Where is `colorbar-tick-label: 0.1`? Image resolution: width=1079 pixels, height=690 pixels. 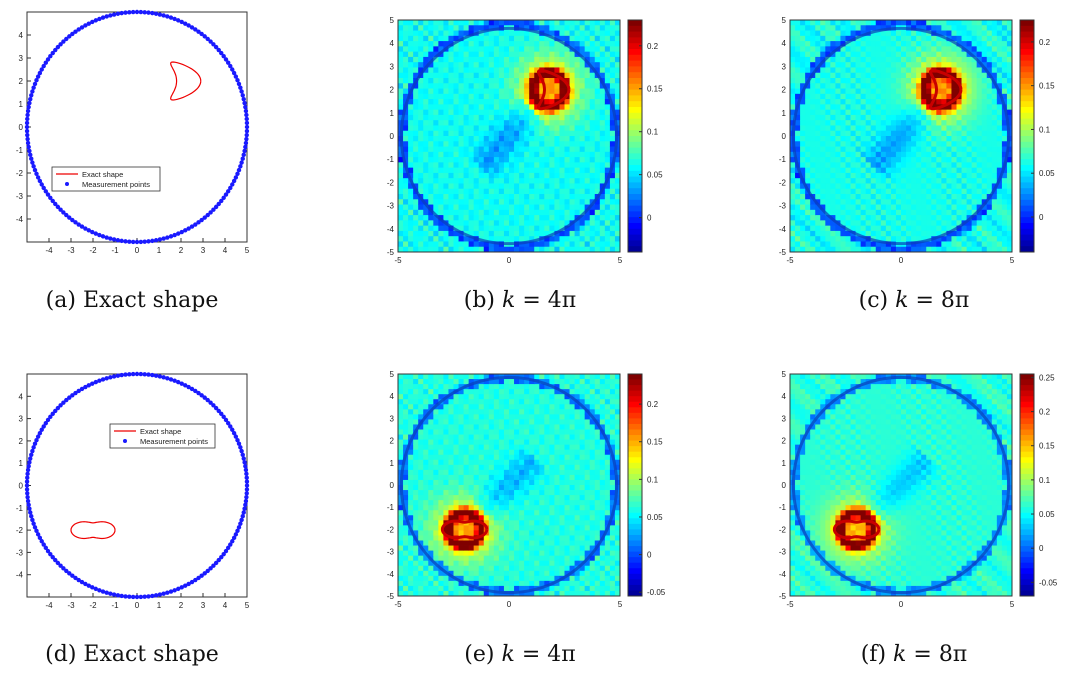
colorbar-tick-label: 0.1 is located at coordinates (1045, 129).